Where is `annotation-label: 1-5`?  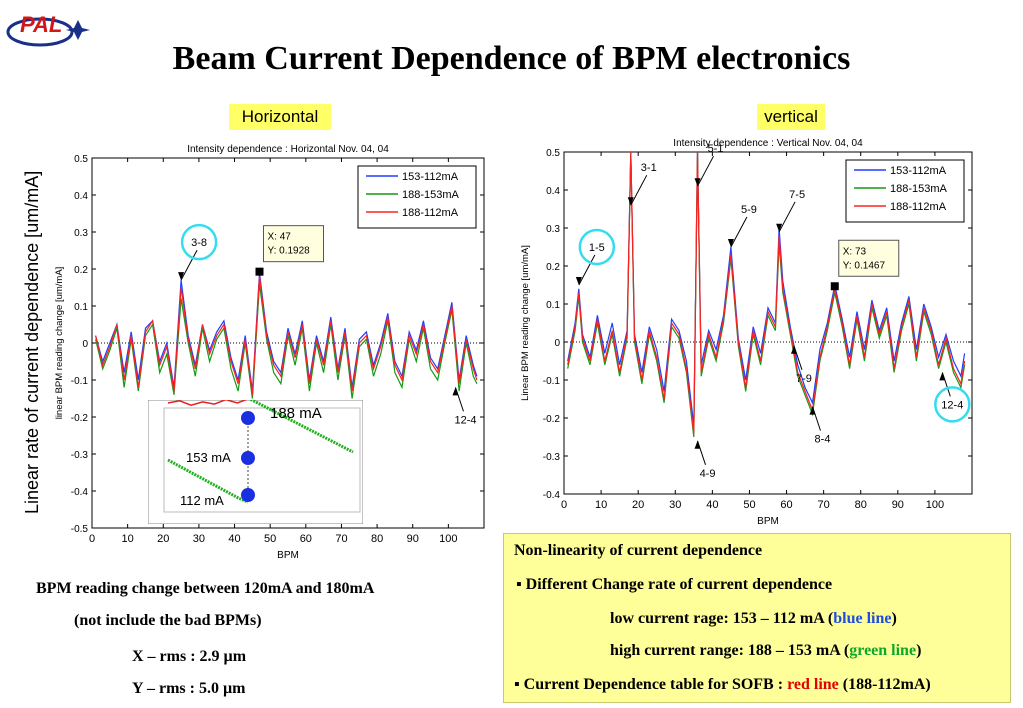 annotation-label: 1-5 is located at coordinates (597, 248).